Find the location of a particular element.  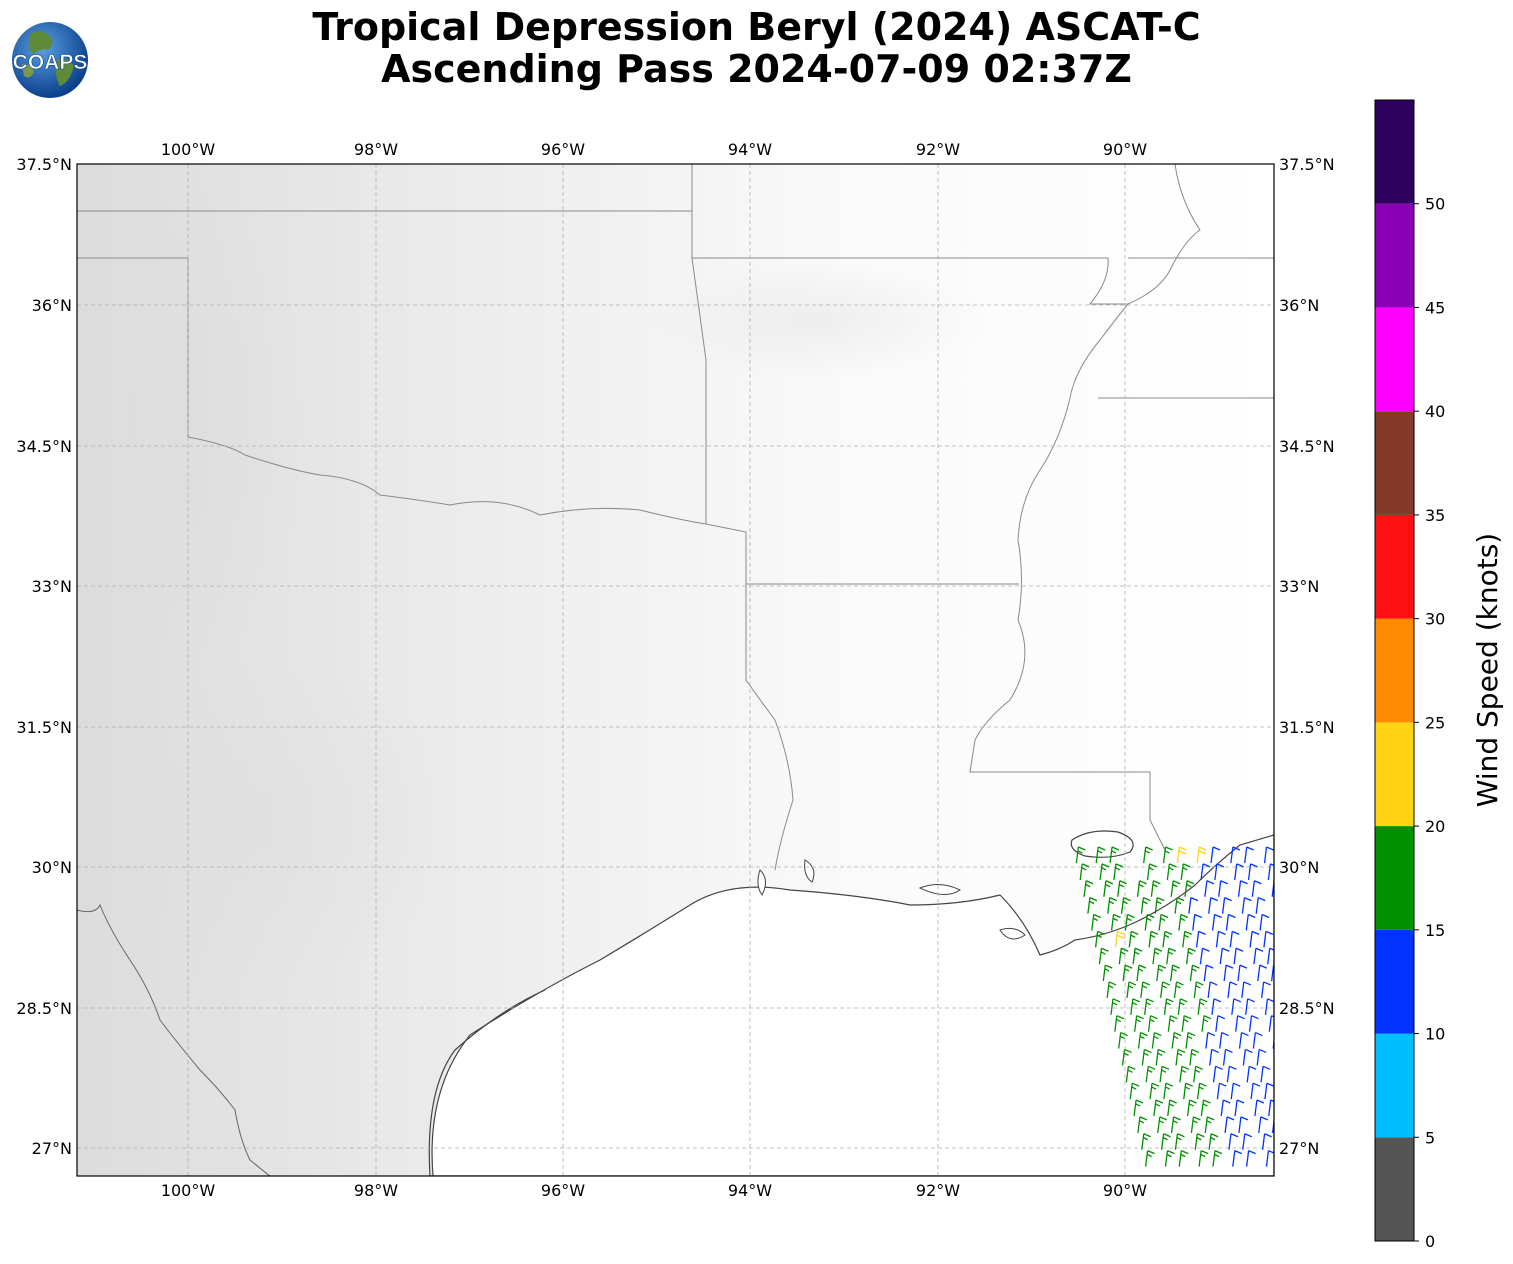

coastal-lakes is located at coordinates (786, 877).